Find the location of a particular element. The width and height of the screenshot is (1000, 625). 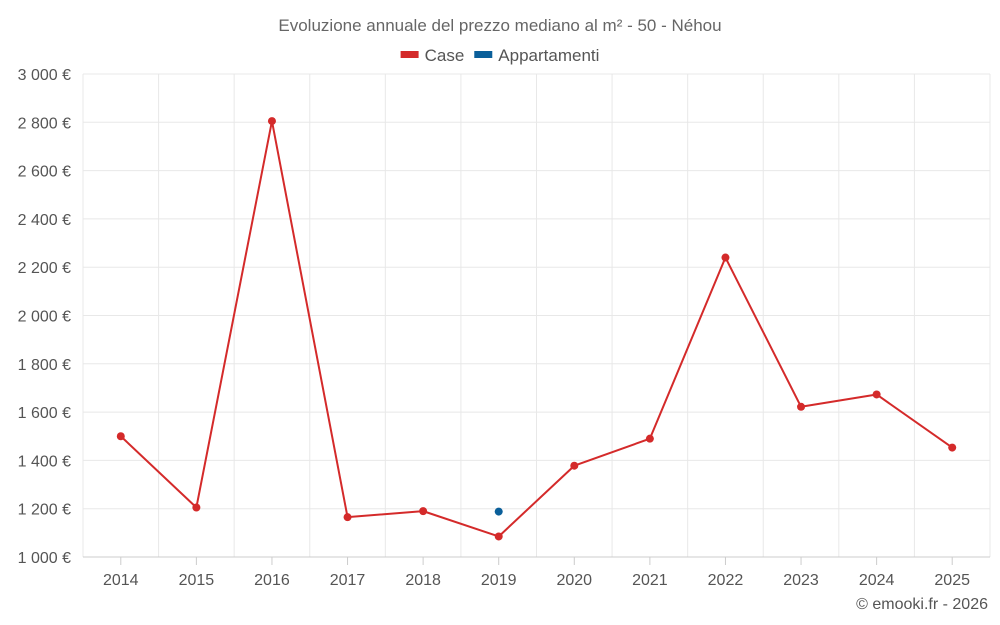

x-tick-label: 2016 is located at coordinates (272, 580).